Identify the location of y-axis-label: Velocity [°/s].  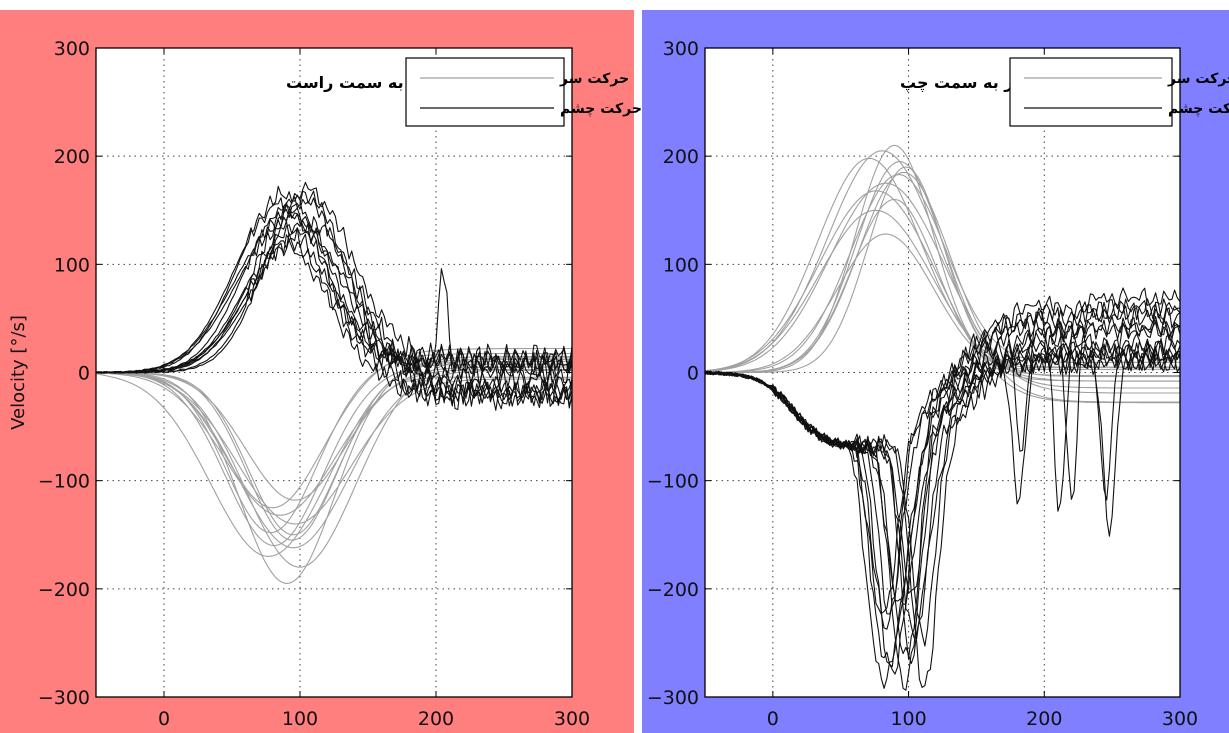
(18, 372).